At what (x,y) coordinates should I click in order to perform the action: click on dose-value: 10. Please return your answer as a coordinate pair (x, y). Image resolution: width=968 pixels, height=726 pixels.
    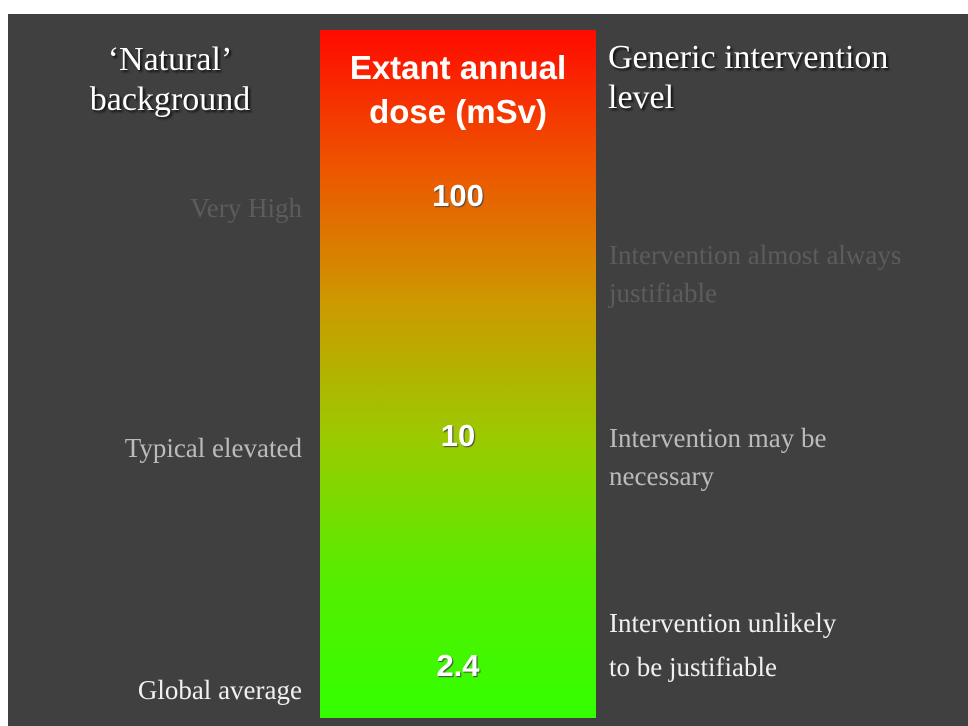
    Looking at the image, I should click on (458, 435).